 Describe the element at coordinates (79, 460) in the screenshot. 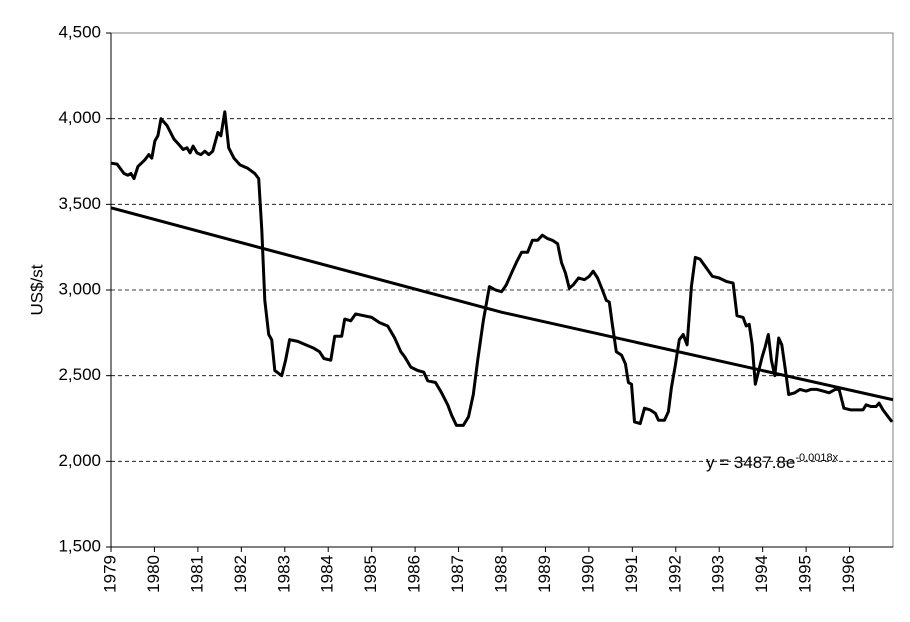

I see `y-tick-label: 2,000` at that location.